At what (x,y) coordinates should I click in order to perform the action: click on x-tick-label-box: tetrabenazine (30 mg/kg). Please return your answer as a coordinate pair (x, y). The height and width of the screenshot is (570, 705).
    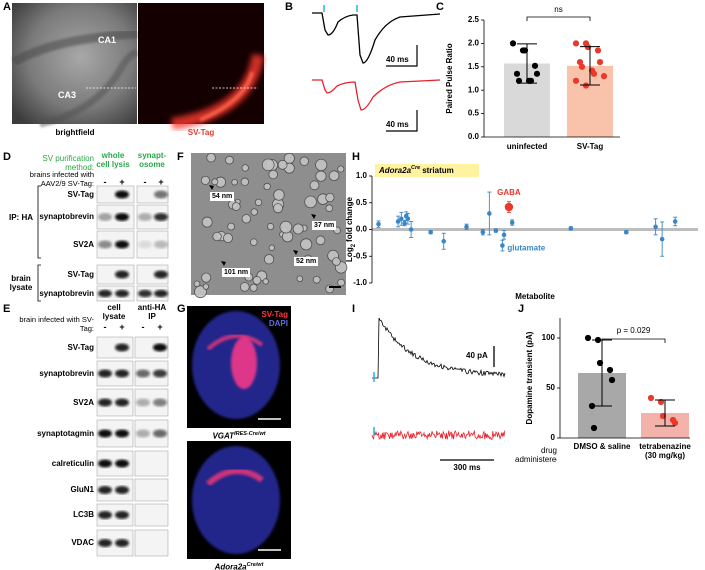
    Looking at the image, I should click on (665, 451).